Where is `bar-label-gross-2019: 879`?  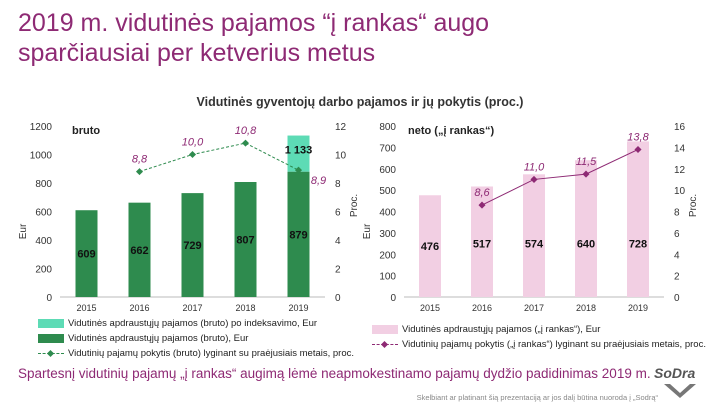 bar-label-gross-2019: 879 is located at coordinates (298, 235).